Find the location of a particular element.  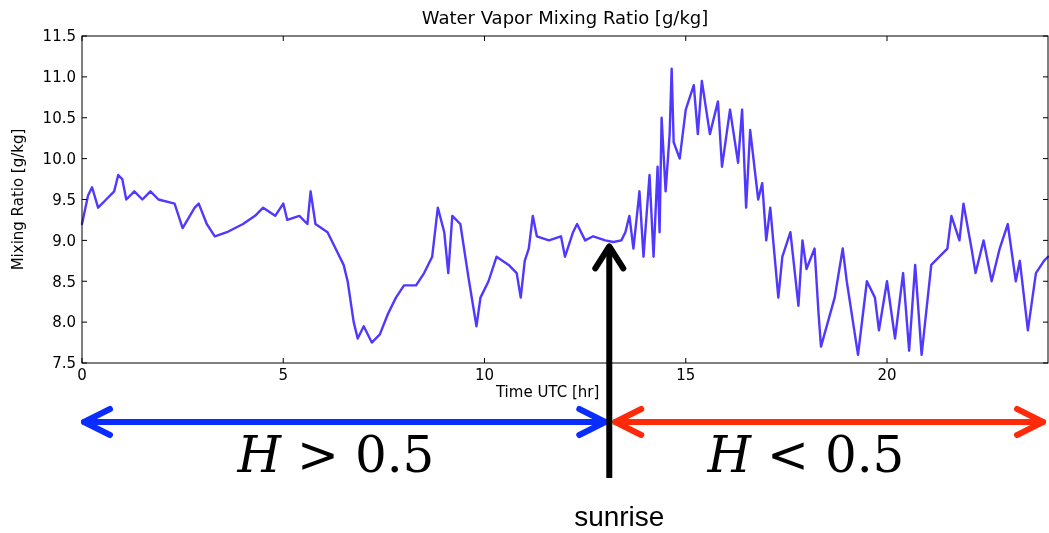

y-tick-label: 7.5 is located at coordinates (64, 363).